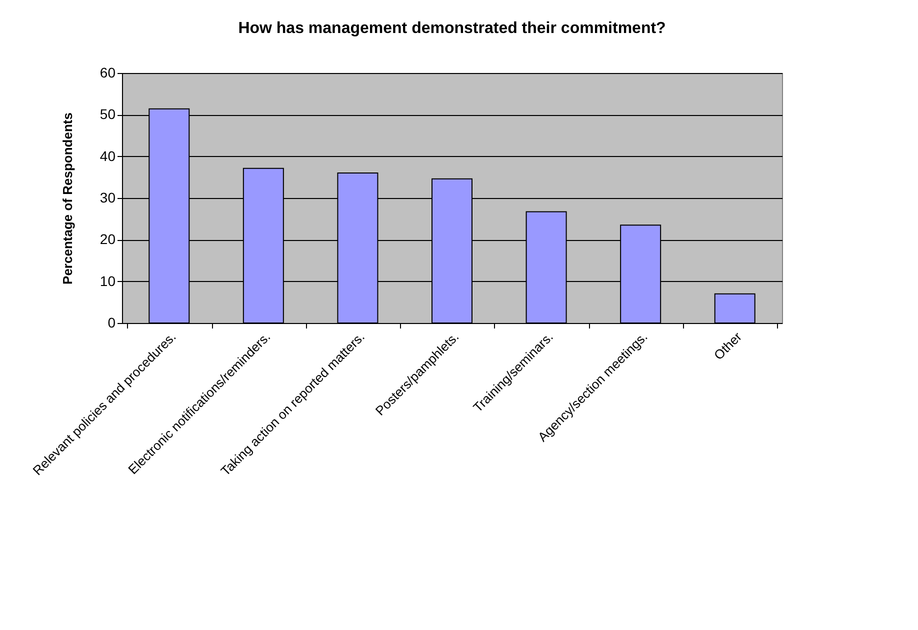  What do you see at coordinates (108, 239) in the screenshot?
I see `y-tick-label: 20` at bounding box center [108, 239].